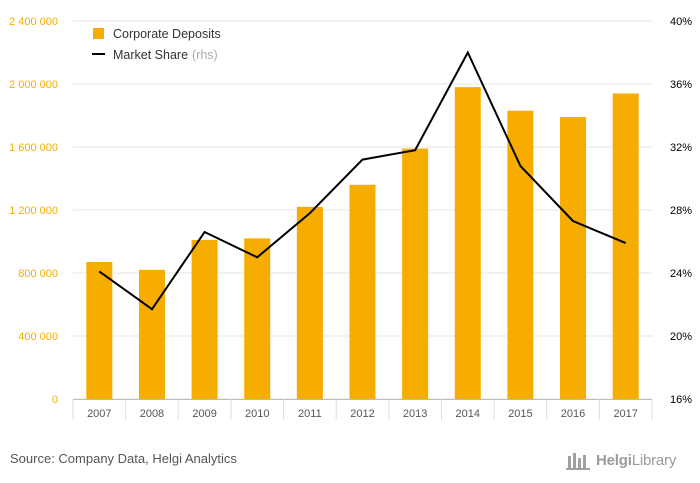 The image size is (700, 483). Describe the element at coordinates (520, 255) in the screenshot. I see `bar-2015` at that location.